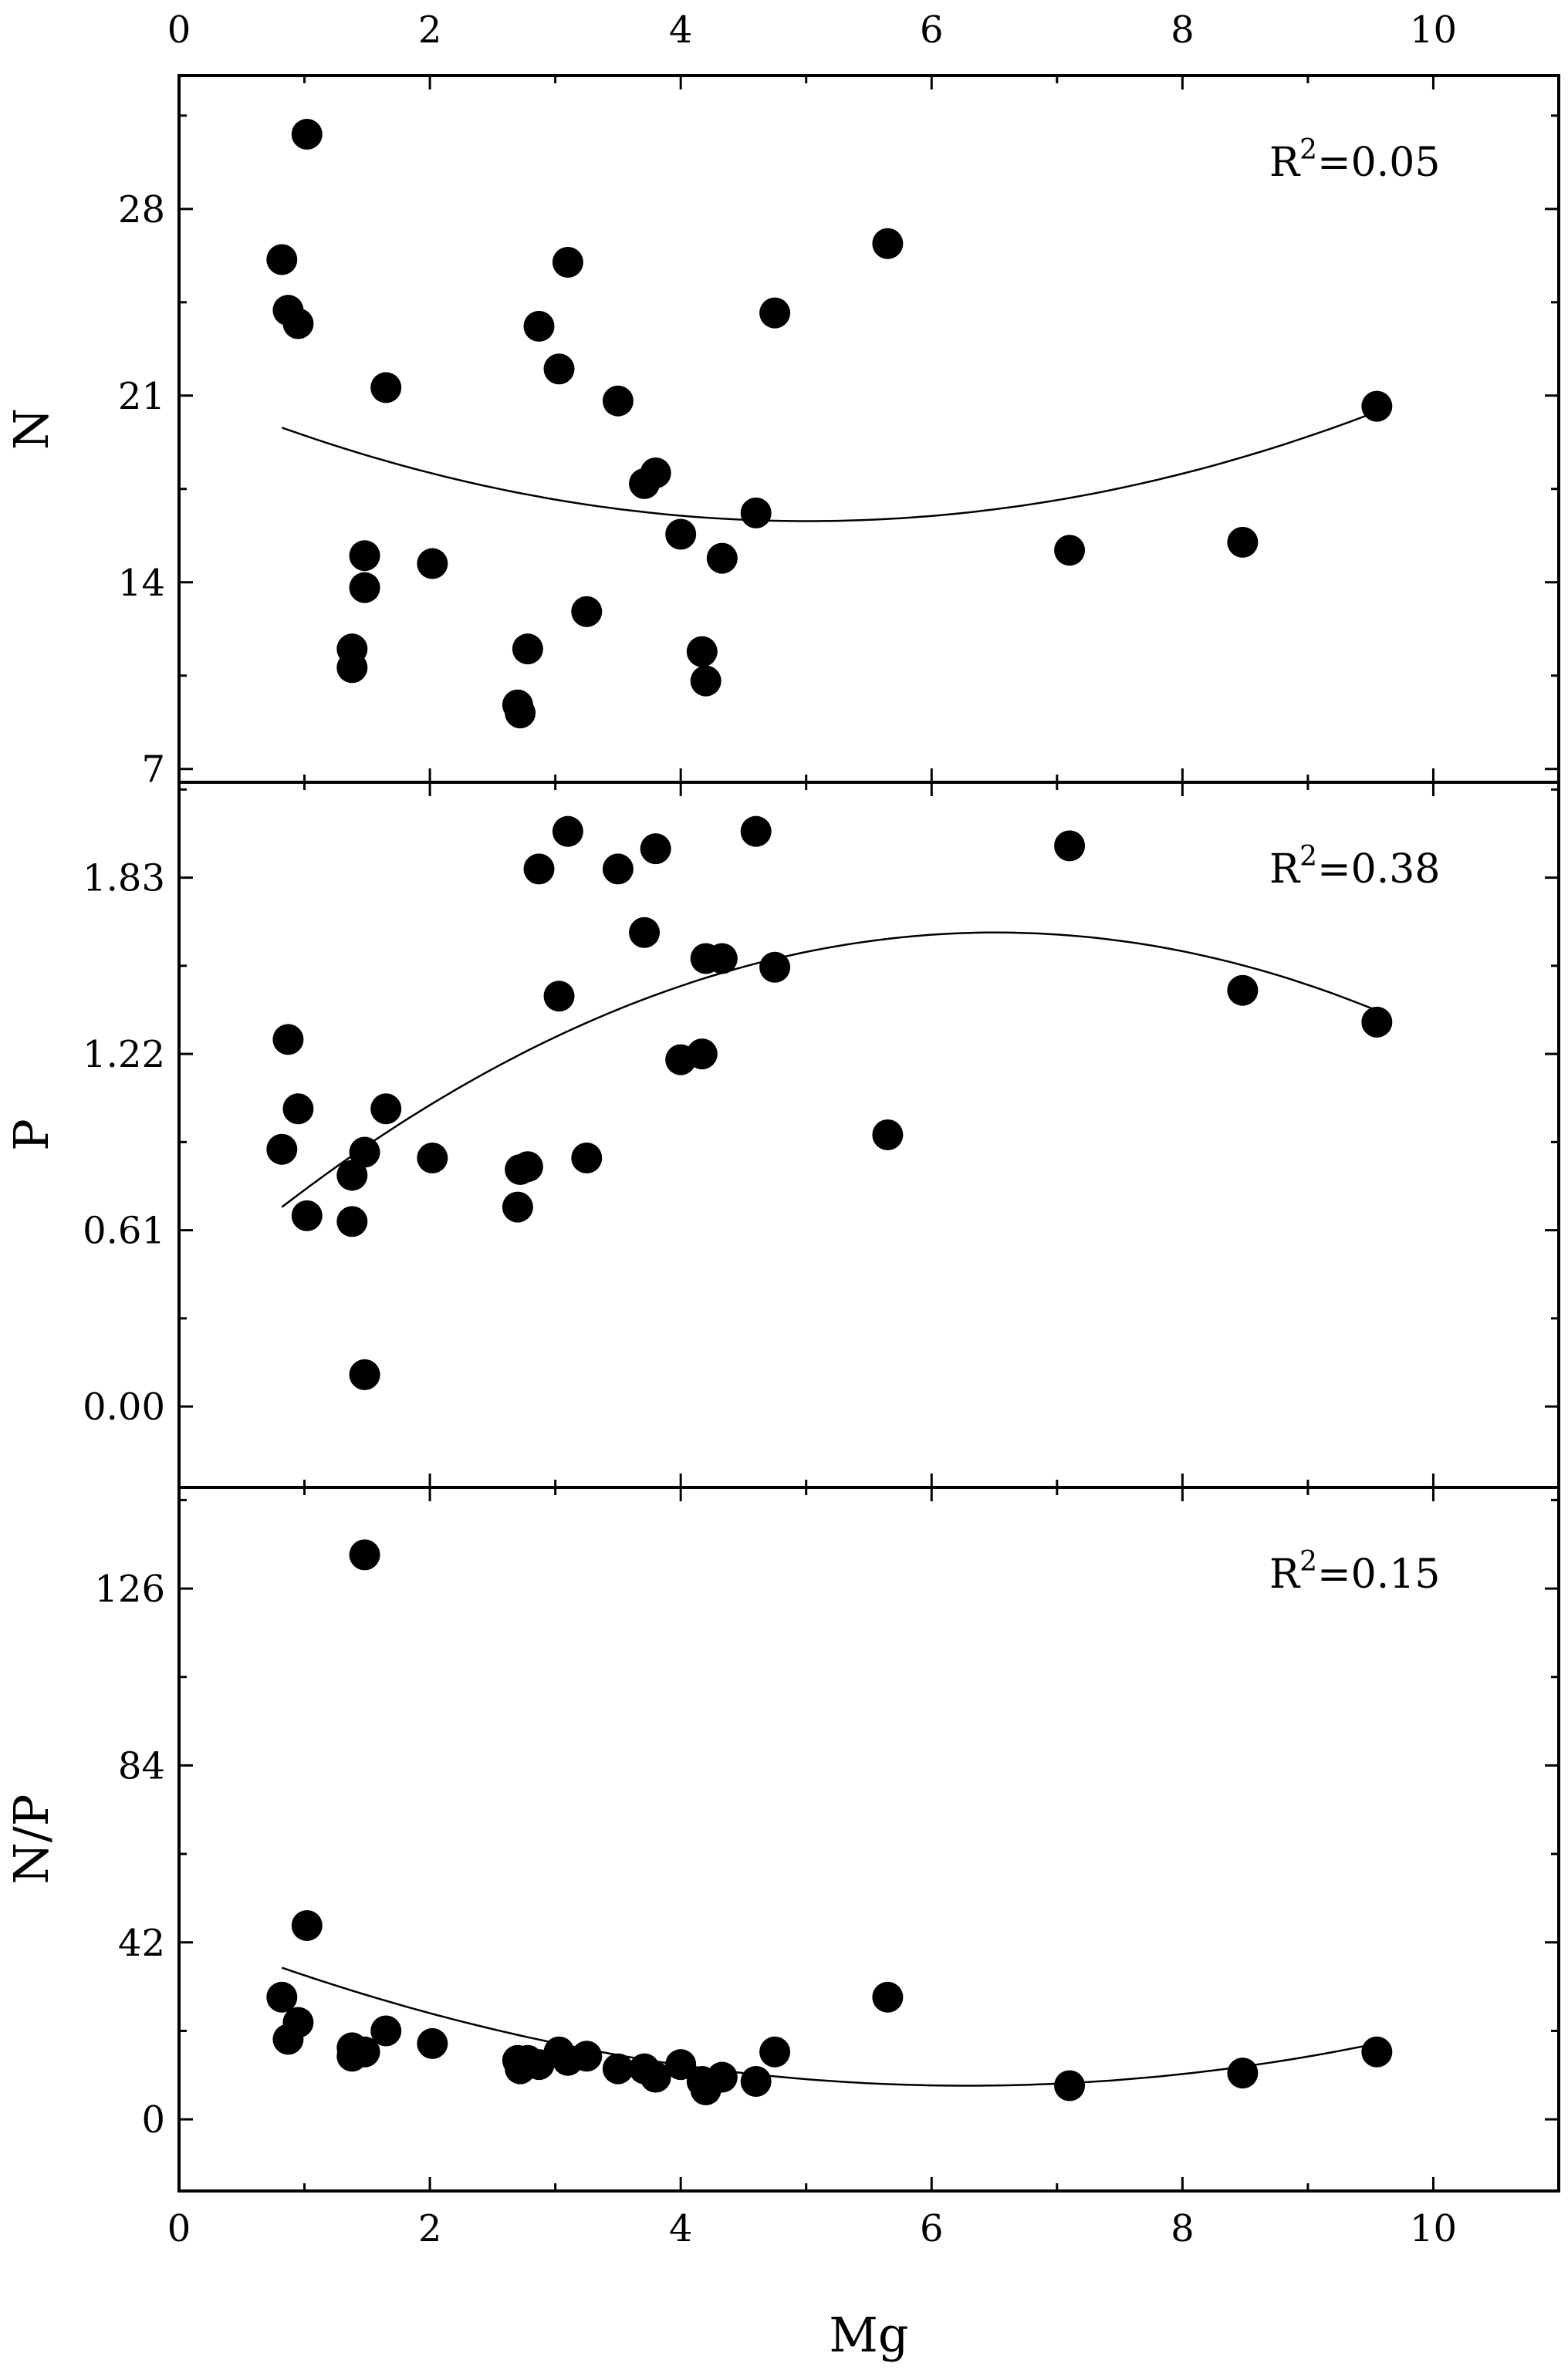 The image size is (1568, 2380). I want to click on y-tick-label: 126, so click(129, 1589).